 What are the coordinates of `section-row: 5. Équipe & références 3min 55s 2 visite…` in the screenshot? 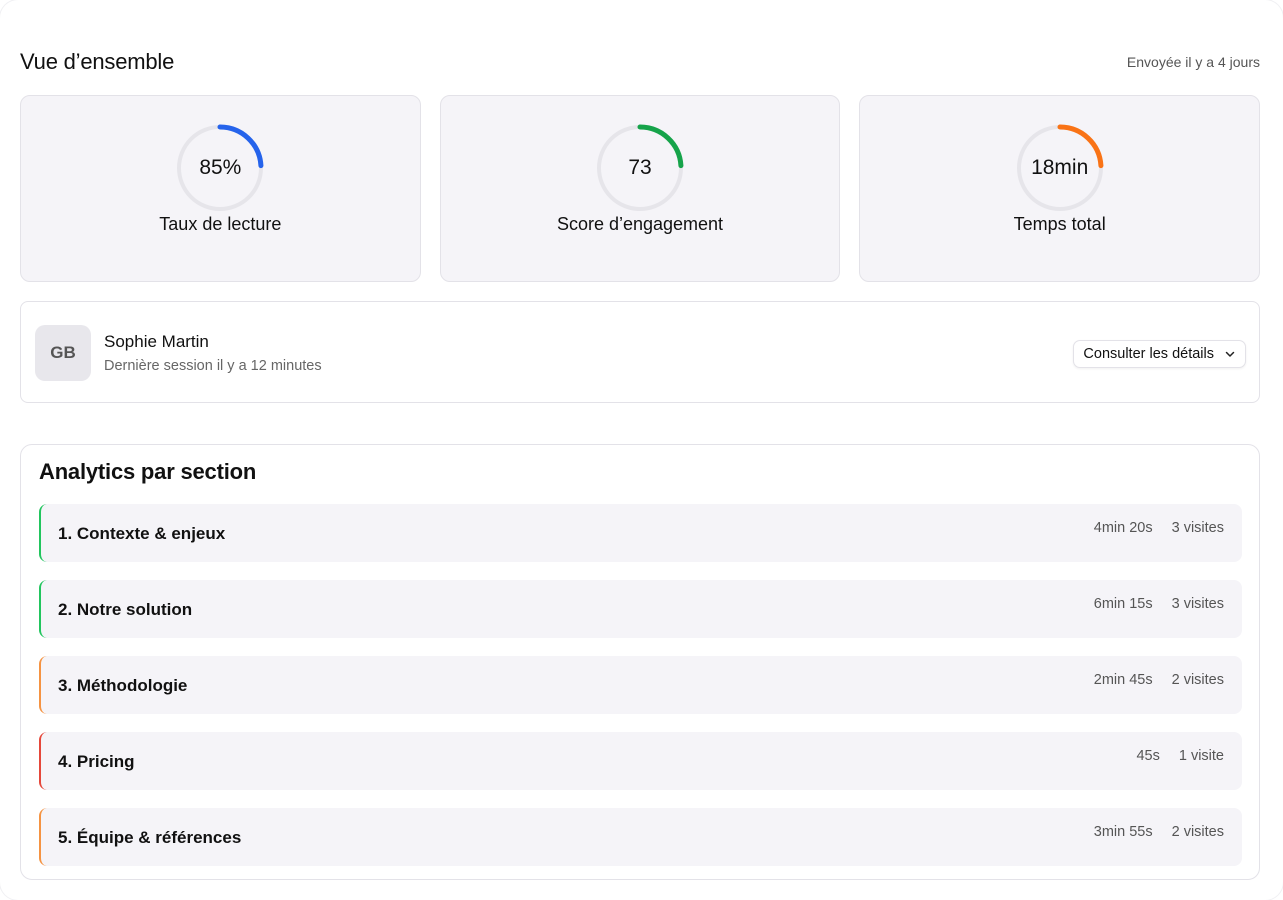 It's located at (640, 837).